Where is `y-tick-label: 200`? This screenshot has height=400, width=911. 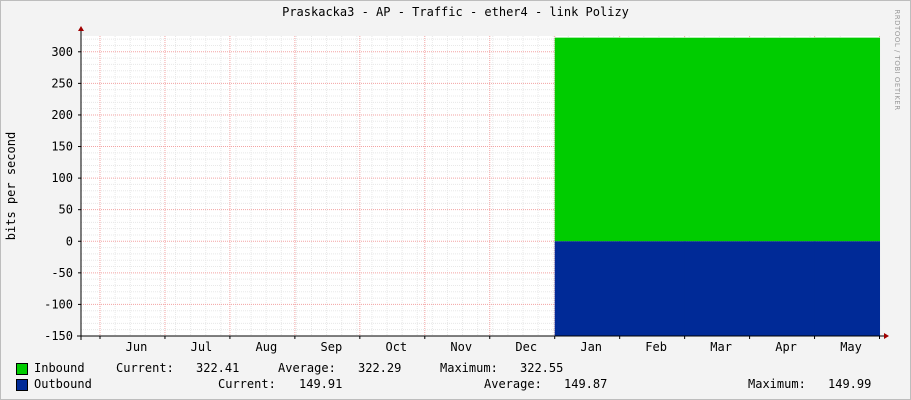
y-tick-label: 200 is located at coordinates (62, 115).